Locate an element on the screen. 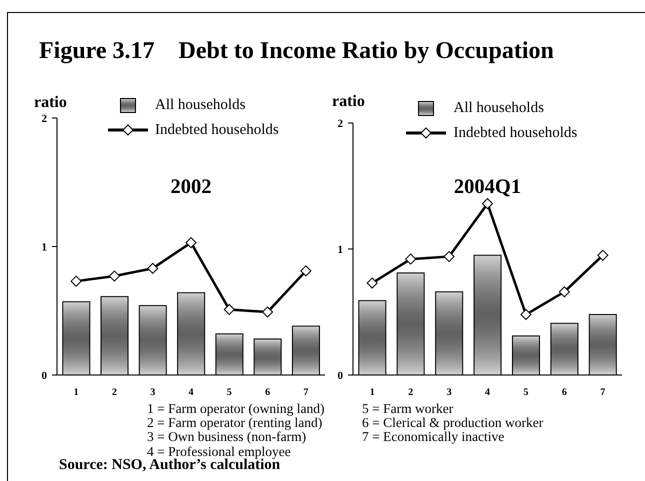 This screenshot has height=481, width=645. chart-title: Figure 3.17 Debt to Income Ratio by Occupation is located at coordinates (296, 51).